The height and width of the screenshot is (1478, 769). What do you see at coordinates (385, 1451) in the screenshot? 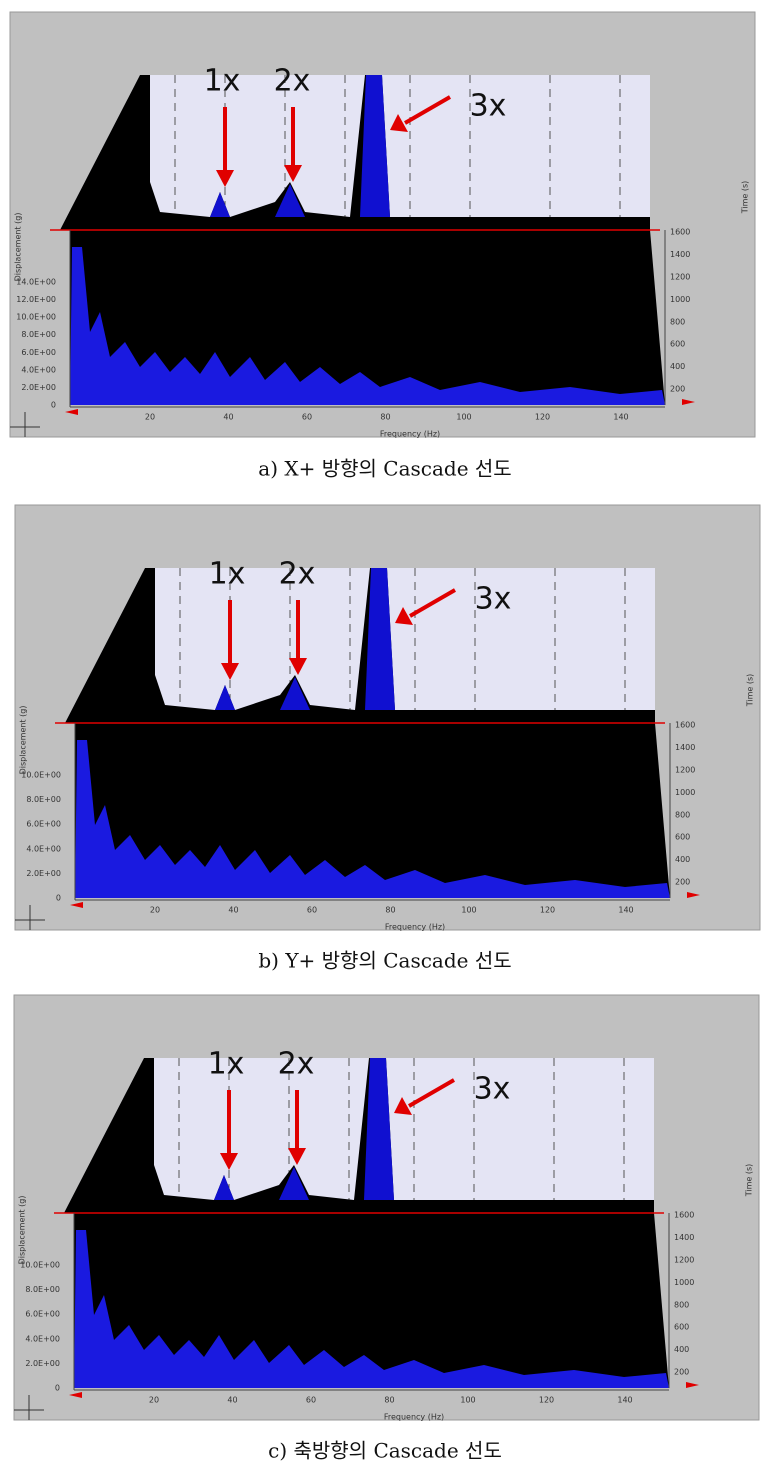
I see `caption: c) 축방향의 Cascade 선도` at bounding box center [385, 1451].